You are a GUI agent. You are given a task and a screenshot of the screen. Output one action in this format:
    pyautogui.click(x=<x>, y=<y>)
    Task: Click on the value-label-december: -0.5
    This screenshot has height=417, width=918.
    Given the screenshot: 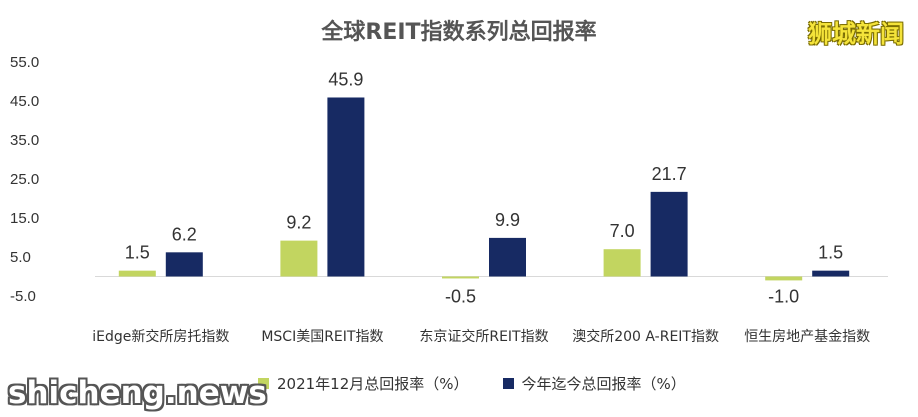 What is the action you would take?
    pyautogui.click(x=460, y=297)
    